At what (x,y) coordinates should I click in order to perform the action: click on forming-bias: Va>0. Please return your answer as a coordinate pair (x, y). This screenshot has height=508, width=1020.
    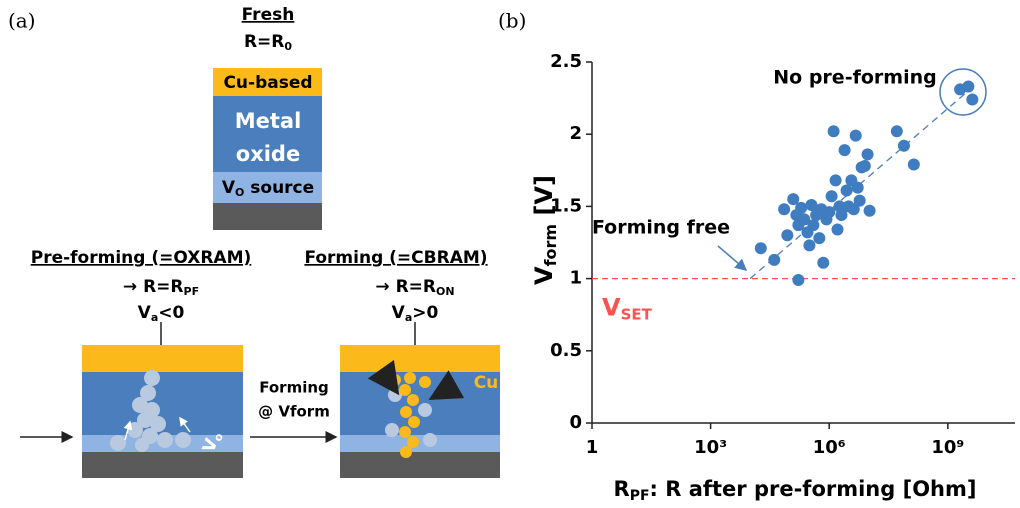
    Looking at the image, I should click on (415, 313).